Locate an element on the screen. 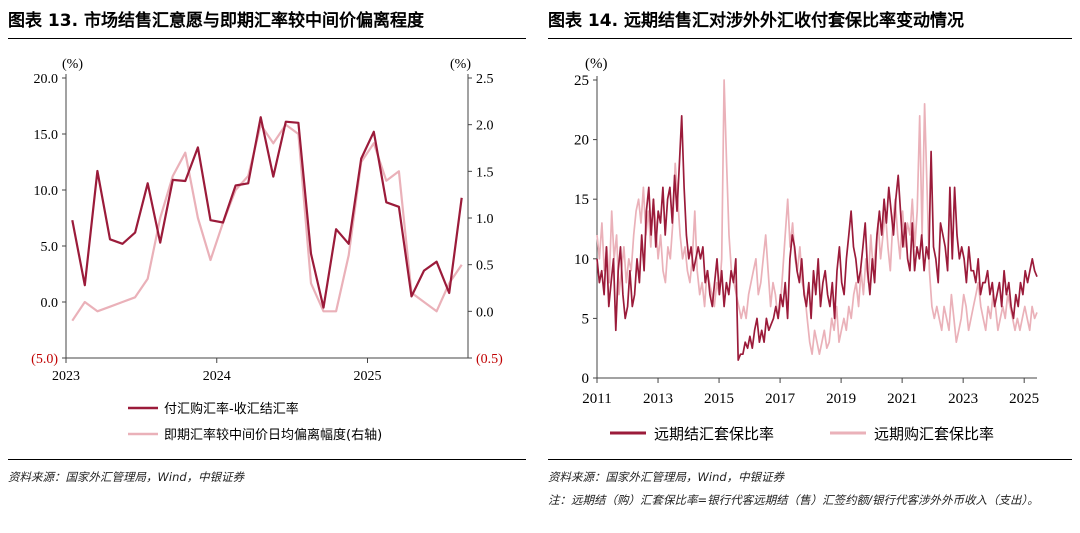  y-tick-label-left: 5.0 is located at coordinates (50, 247).